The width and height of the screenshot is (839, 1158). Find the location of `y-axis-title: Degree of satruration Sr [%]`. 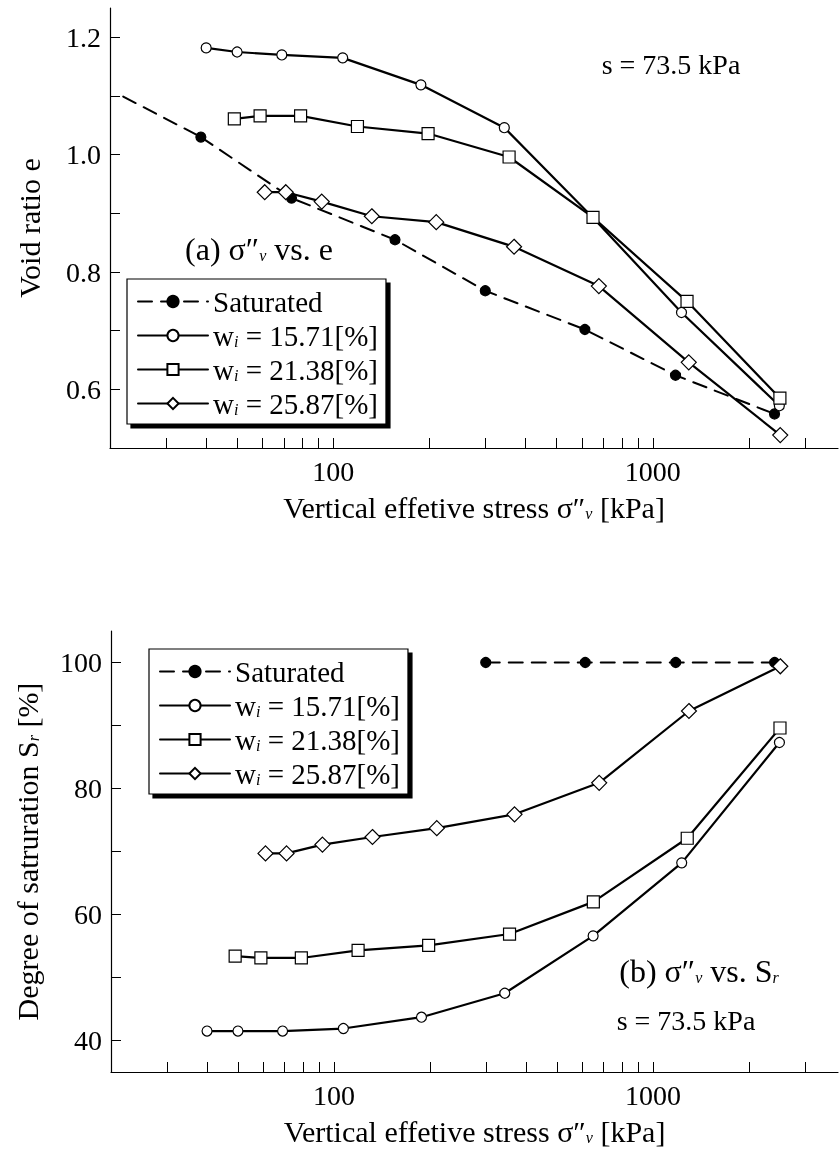

y-axis-title: Degree of satruration Sr [%] is located at coordinates (27, 851).